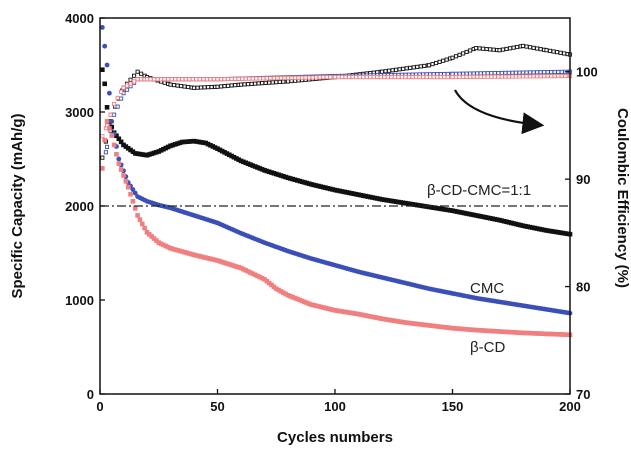  Describe the element at coordinates (453, 406) in the screenshot. I see `x-tick-label: 150` at that location.